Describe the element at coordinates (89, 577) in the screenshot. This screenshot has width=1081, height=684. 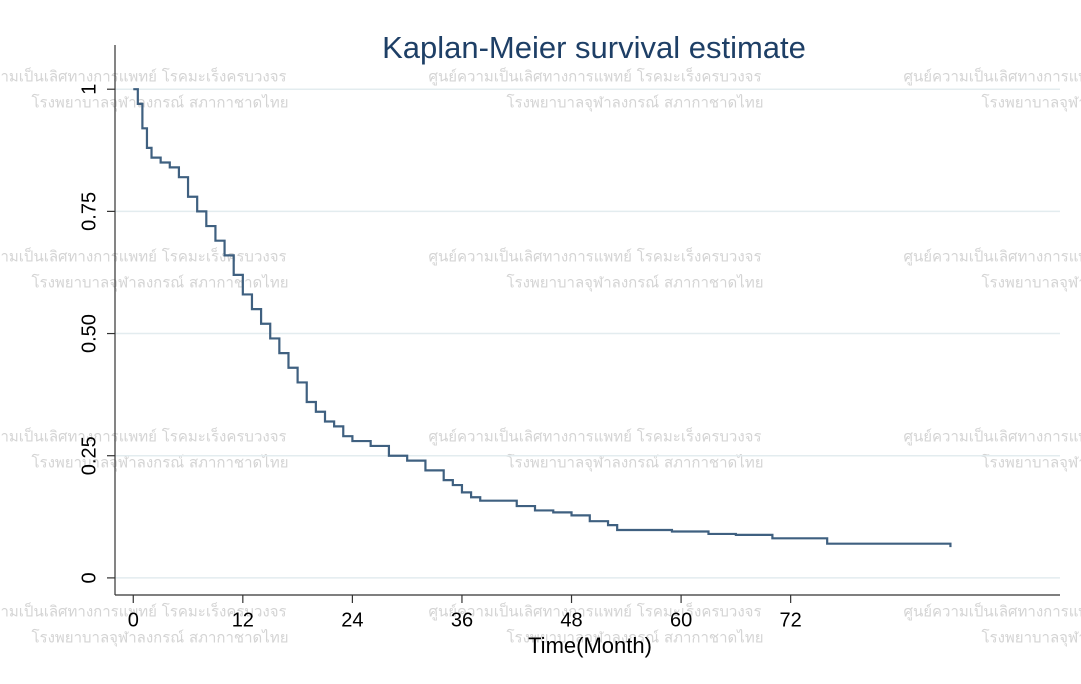
I see `y-tick-label: 0` at that location.